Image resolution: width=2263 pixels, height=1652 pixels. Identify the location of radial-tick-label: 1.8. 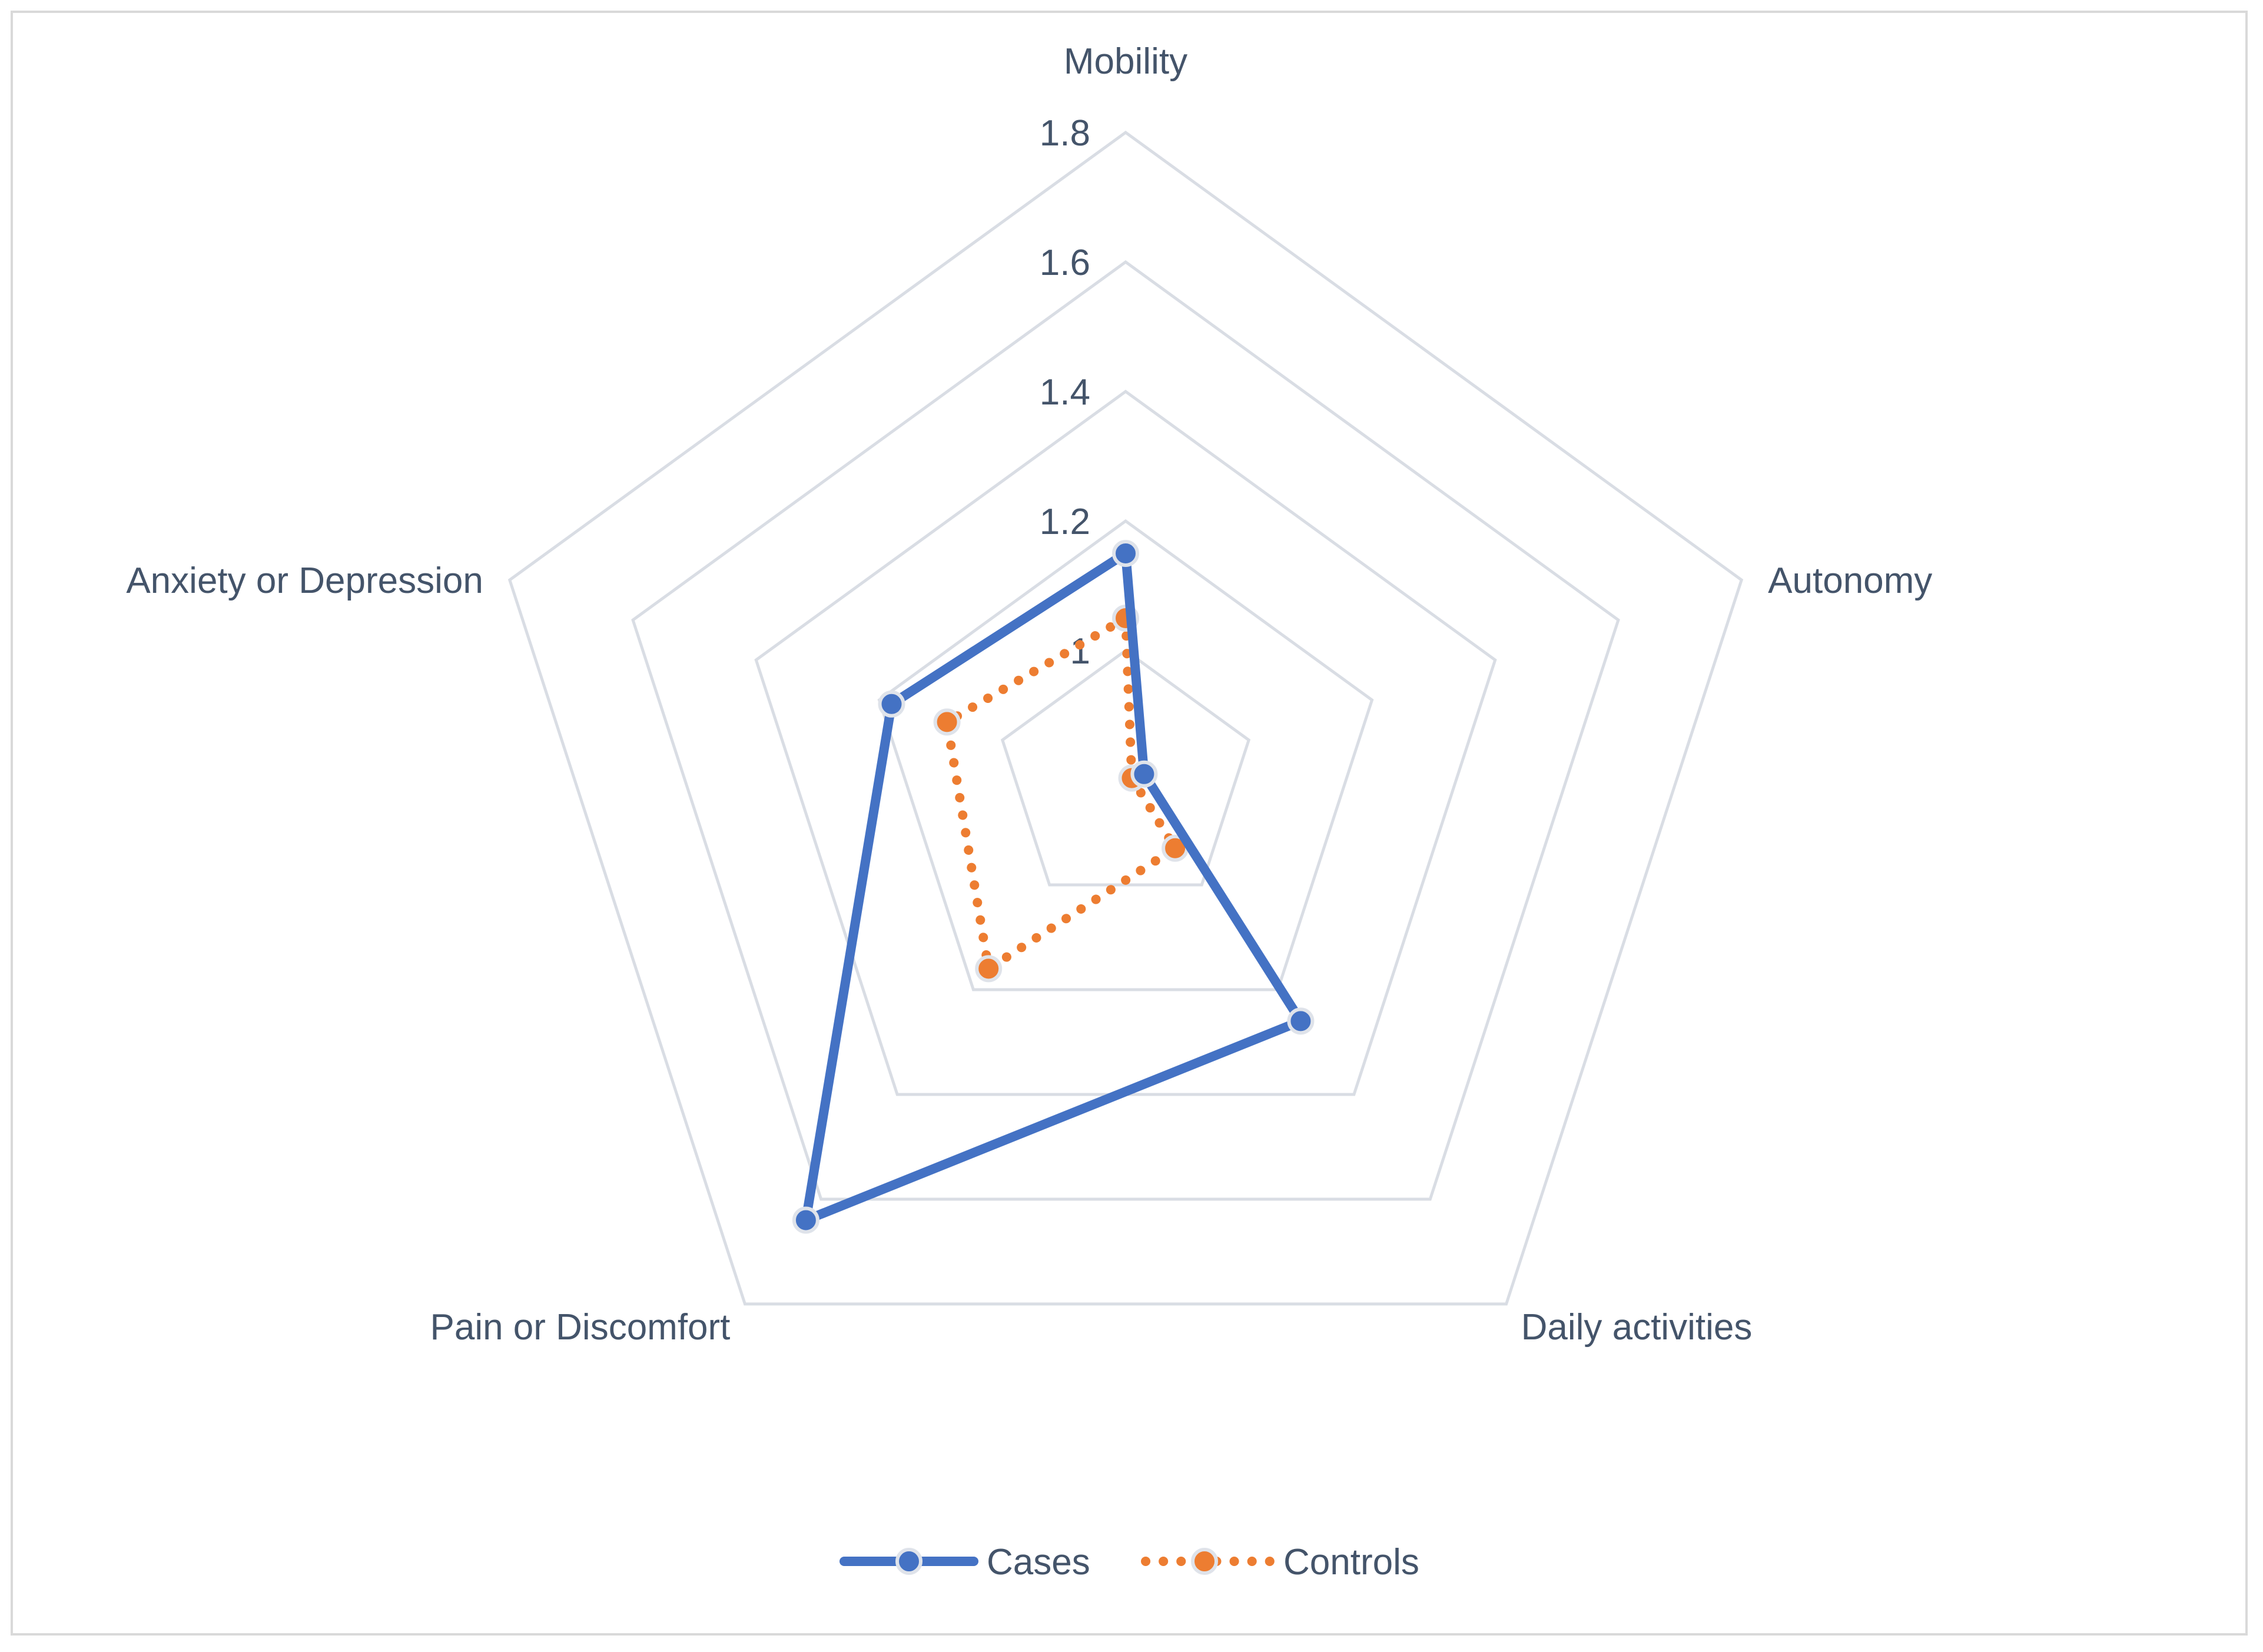
(1065, 133).